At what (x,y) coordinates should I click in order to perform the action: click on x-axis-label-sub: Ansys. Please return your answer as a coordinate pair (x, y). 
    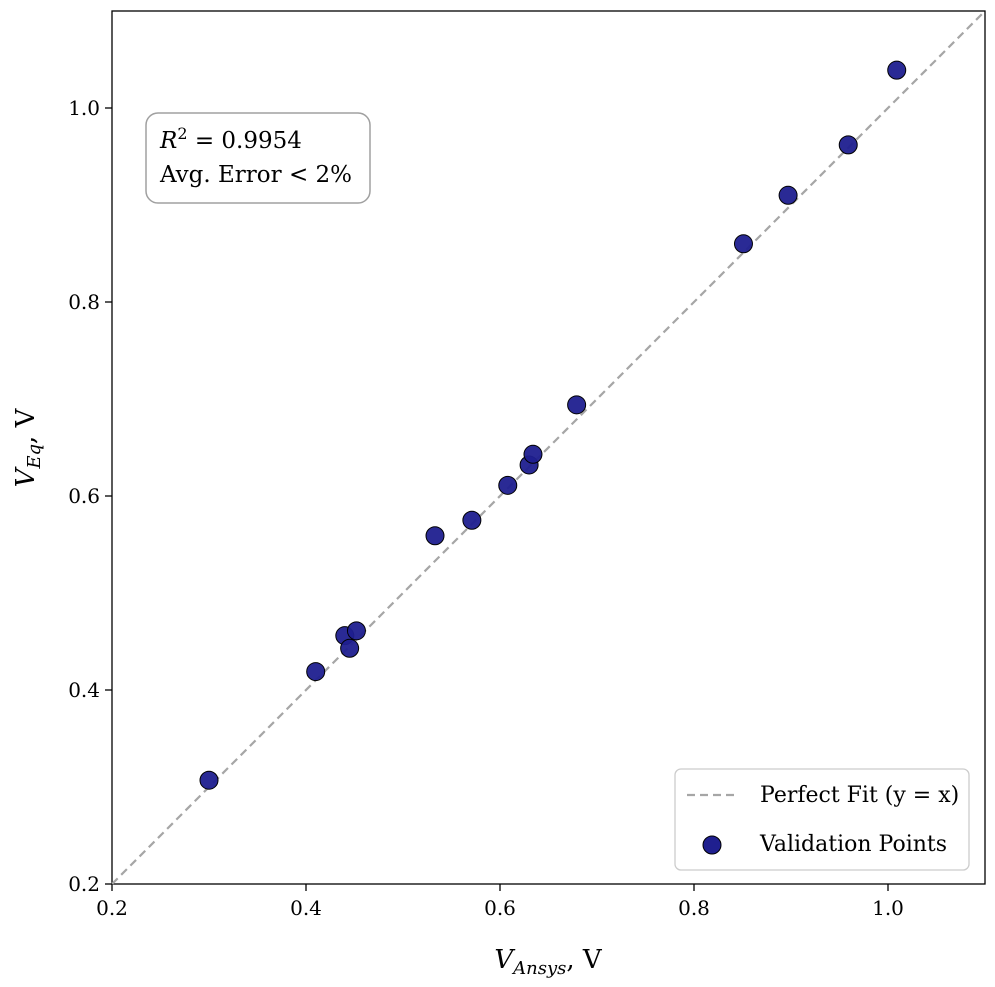
    Looking at the image, I should click on (538, 968).